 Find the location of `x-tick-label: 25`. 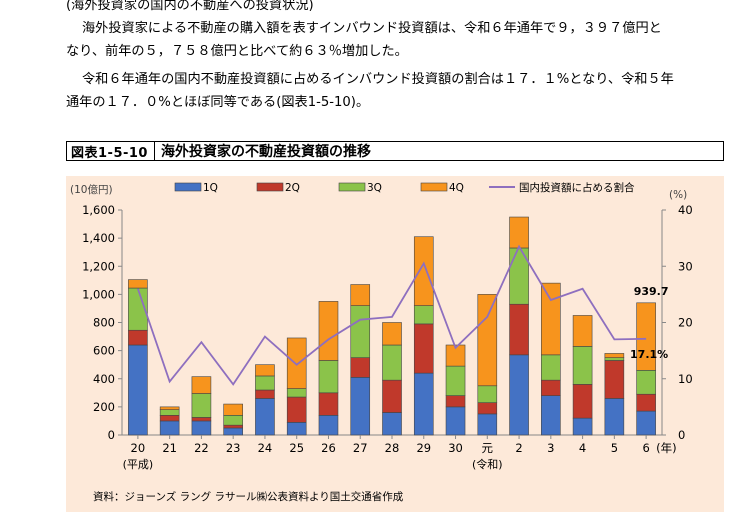

x-tick-label: 25 is located at coordinates (296, 448).